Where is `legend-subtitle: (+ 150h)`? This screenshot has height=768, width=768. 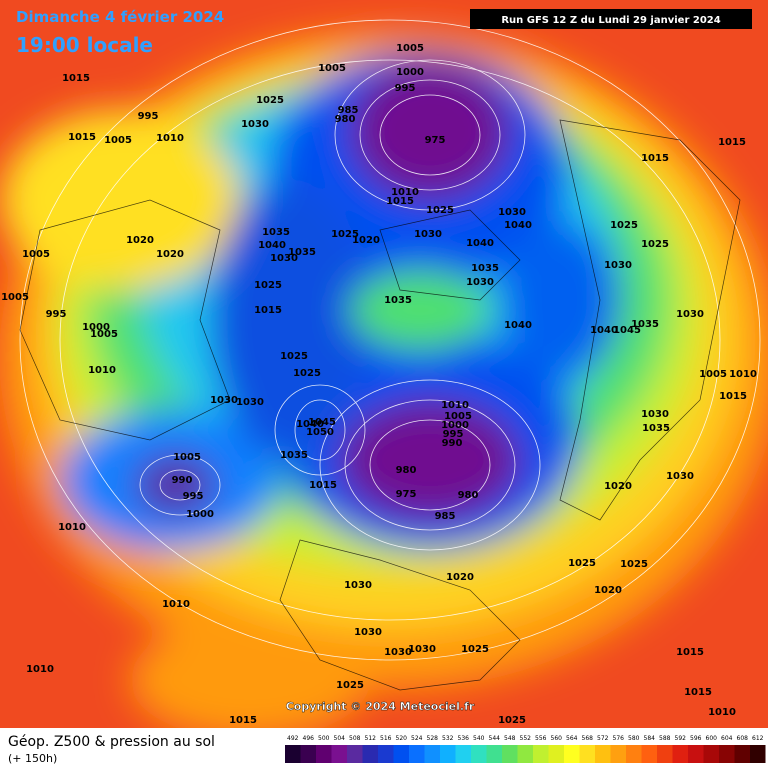
legend-subtitle: (+ 150h) is located at coordinates (32, 758).